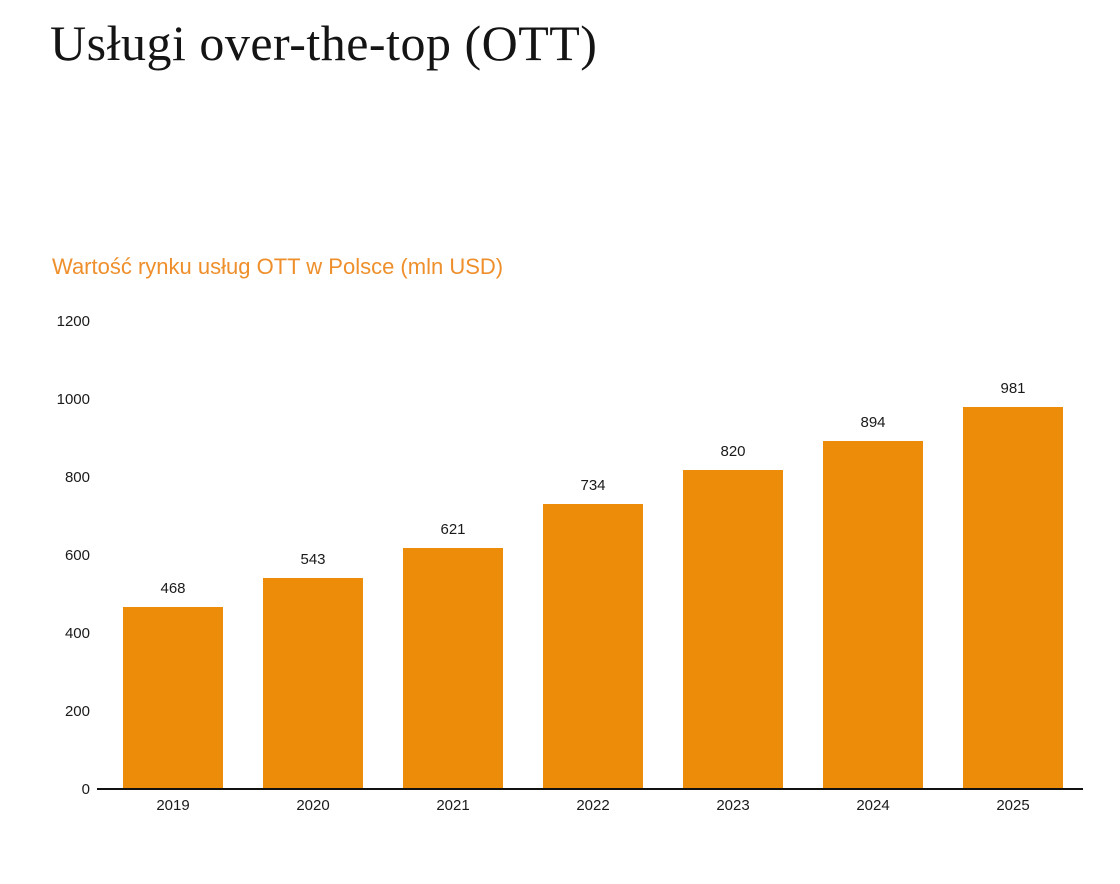 The height and width of the screenshot is (884, 1120). What do you see at coordinates (55, 556) in the screenshot?
I see `y-axis: 0 200 400 600 800 1000 1200` at bounding box center [55, 556].